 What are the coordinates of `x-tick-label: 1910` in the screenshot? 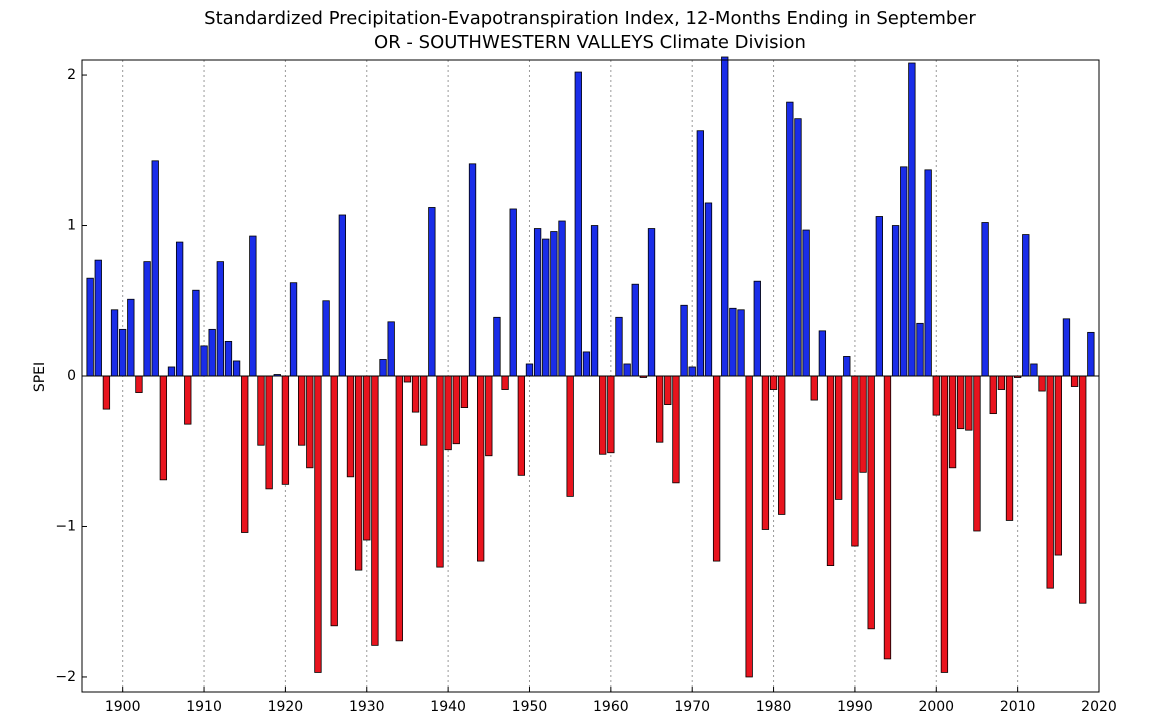 It's located at (204, 707).